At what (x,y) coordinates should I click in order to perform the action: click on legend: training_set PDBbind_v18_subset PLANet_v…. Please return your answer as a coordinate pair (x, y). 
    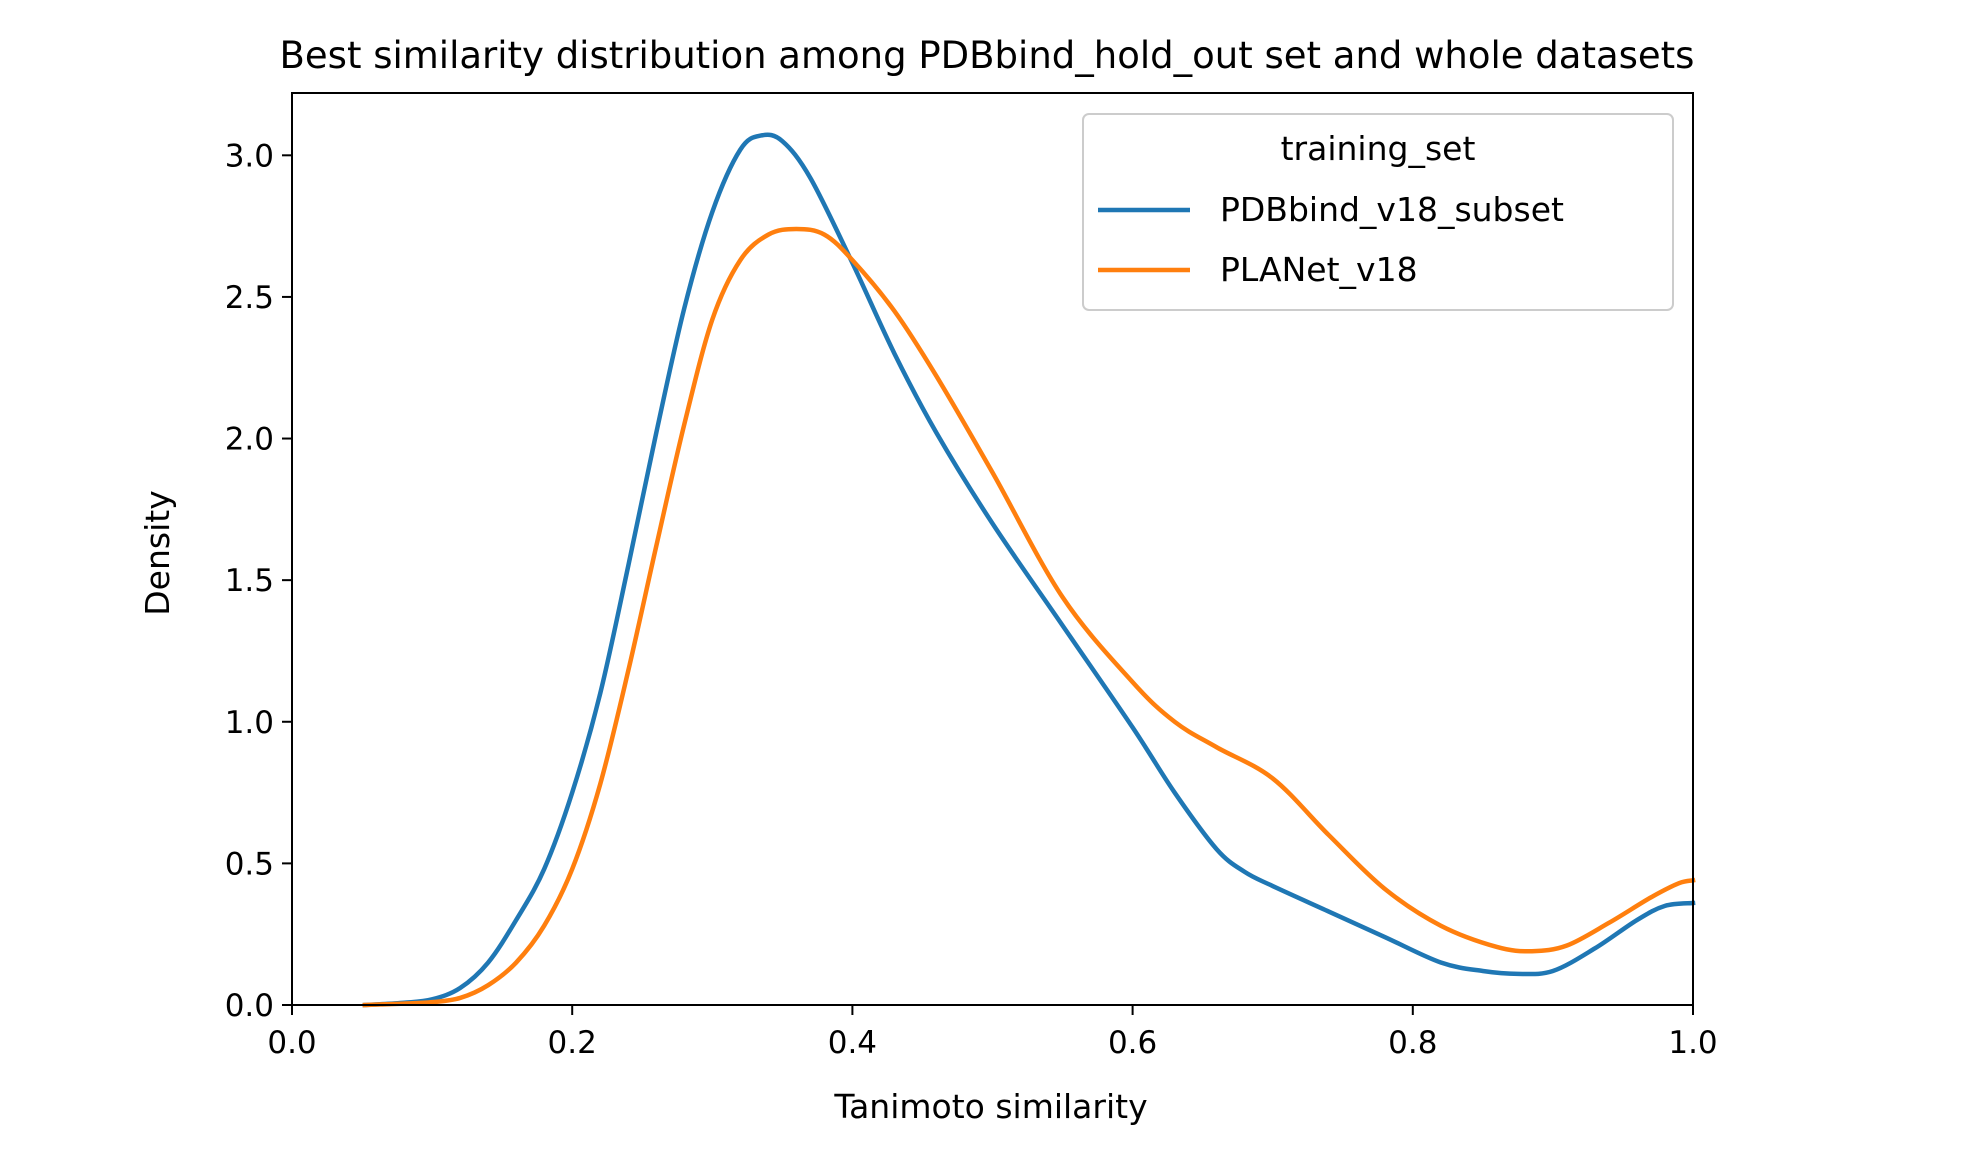
    Looking at the image, I should click on (1378, 212).